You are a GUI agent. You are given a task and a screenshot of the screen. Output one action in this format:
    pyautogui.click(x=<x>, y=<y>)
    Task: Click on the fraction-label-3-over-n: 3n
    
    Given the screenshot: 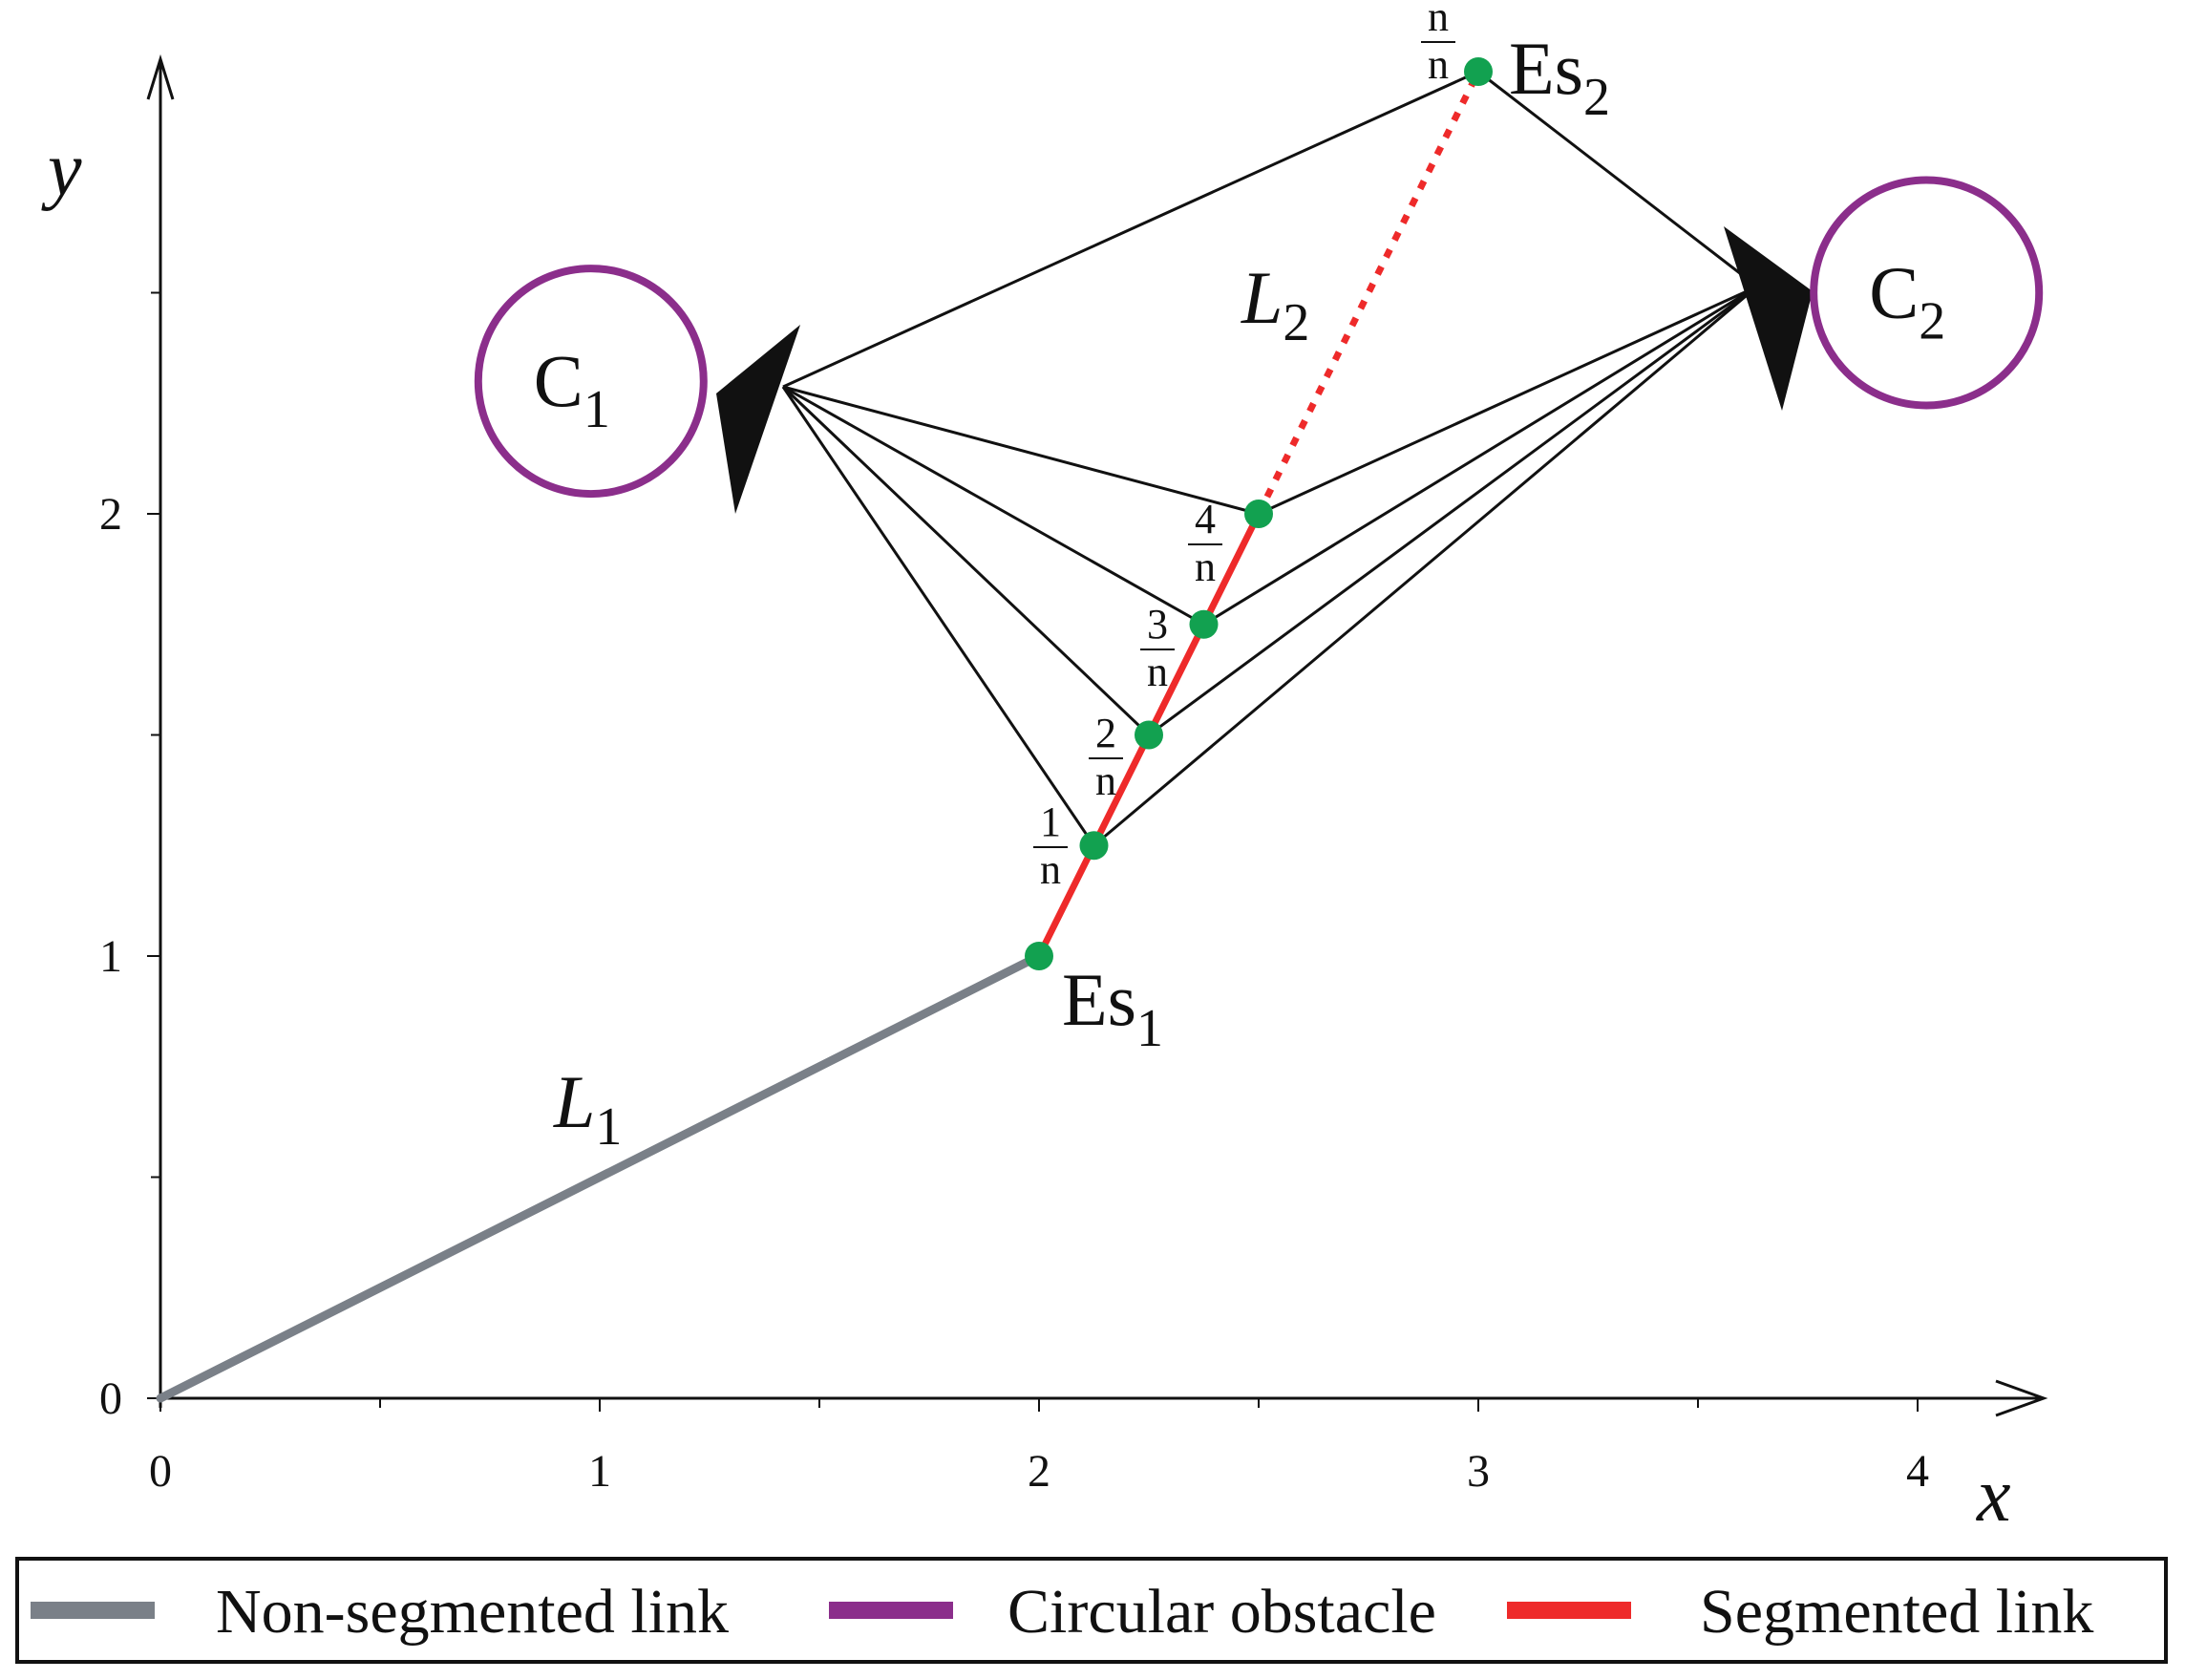 What is the action you would take?
    pyautogui.click(x=1157, y=648)
    